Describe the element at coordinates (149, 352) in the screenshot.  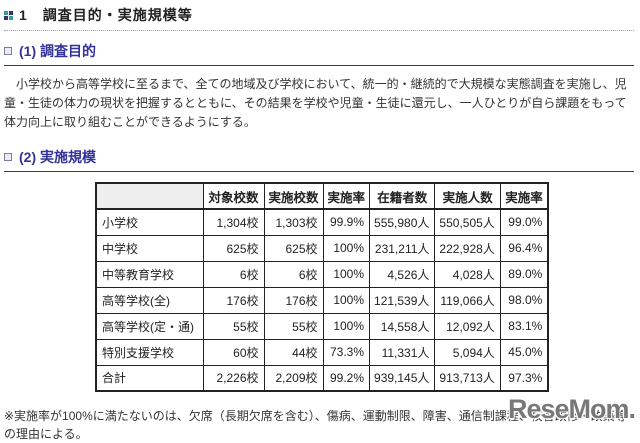
I see `row-label-cell: 特別支援学校` at that location.